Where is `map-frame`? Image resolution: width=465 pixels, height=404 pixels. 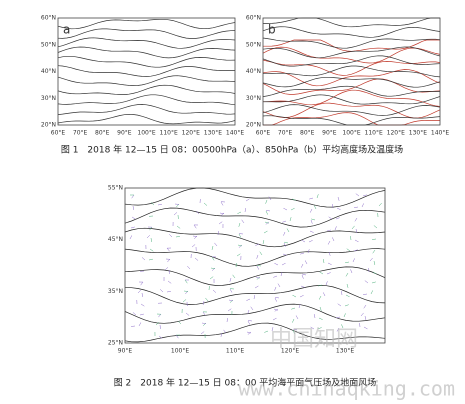
map-frame is located at coordinates (351, 71).